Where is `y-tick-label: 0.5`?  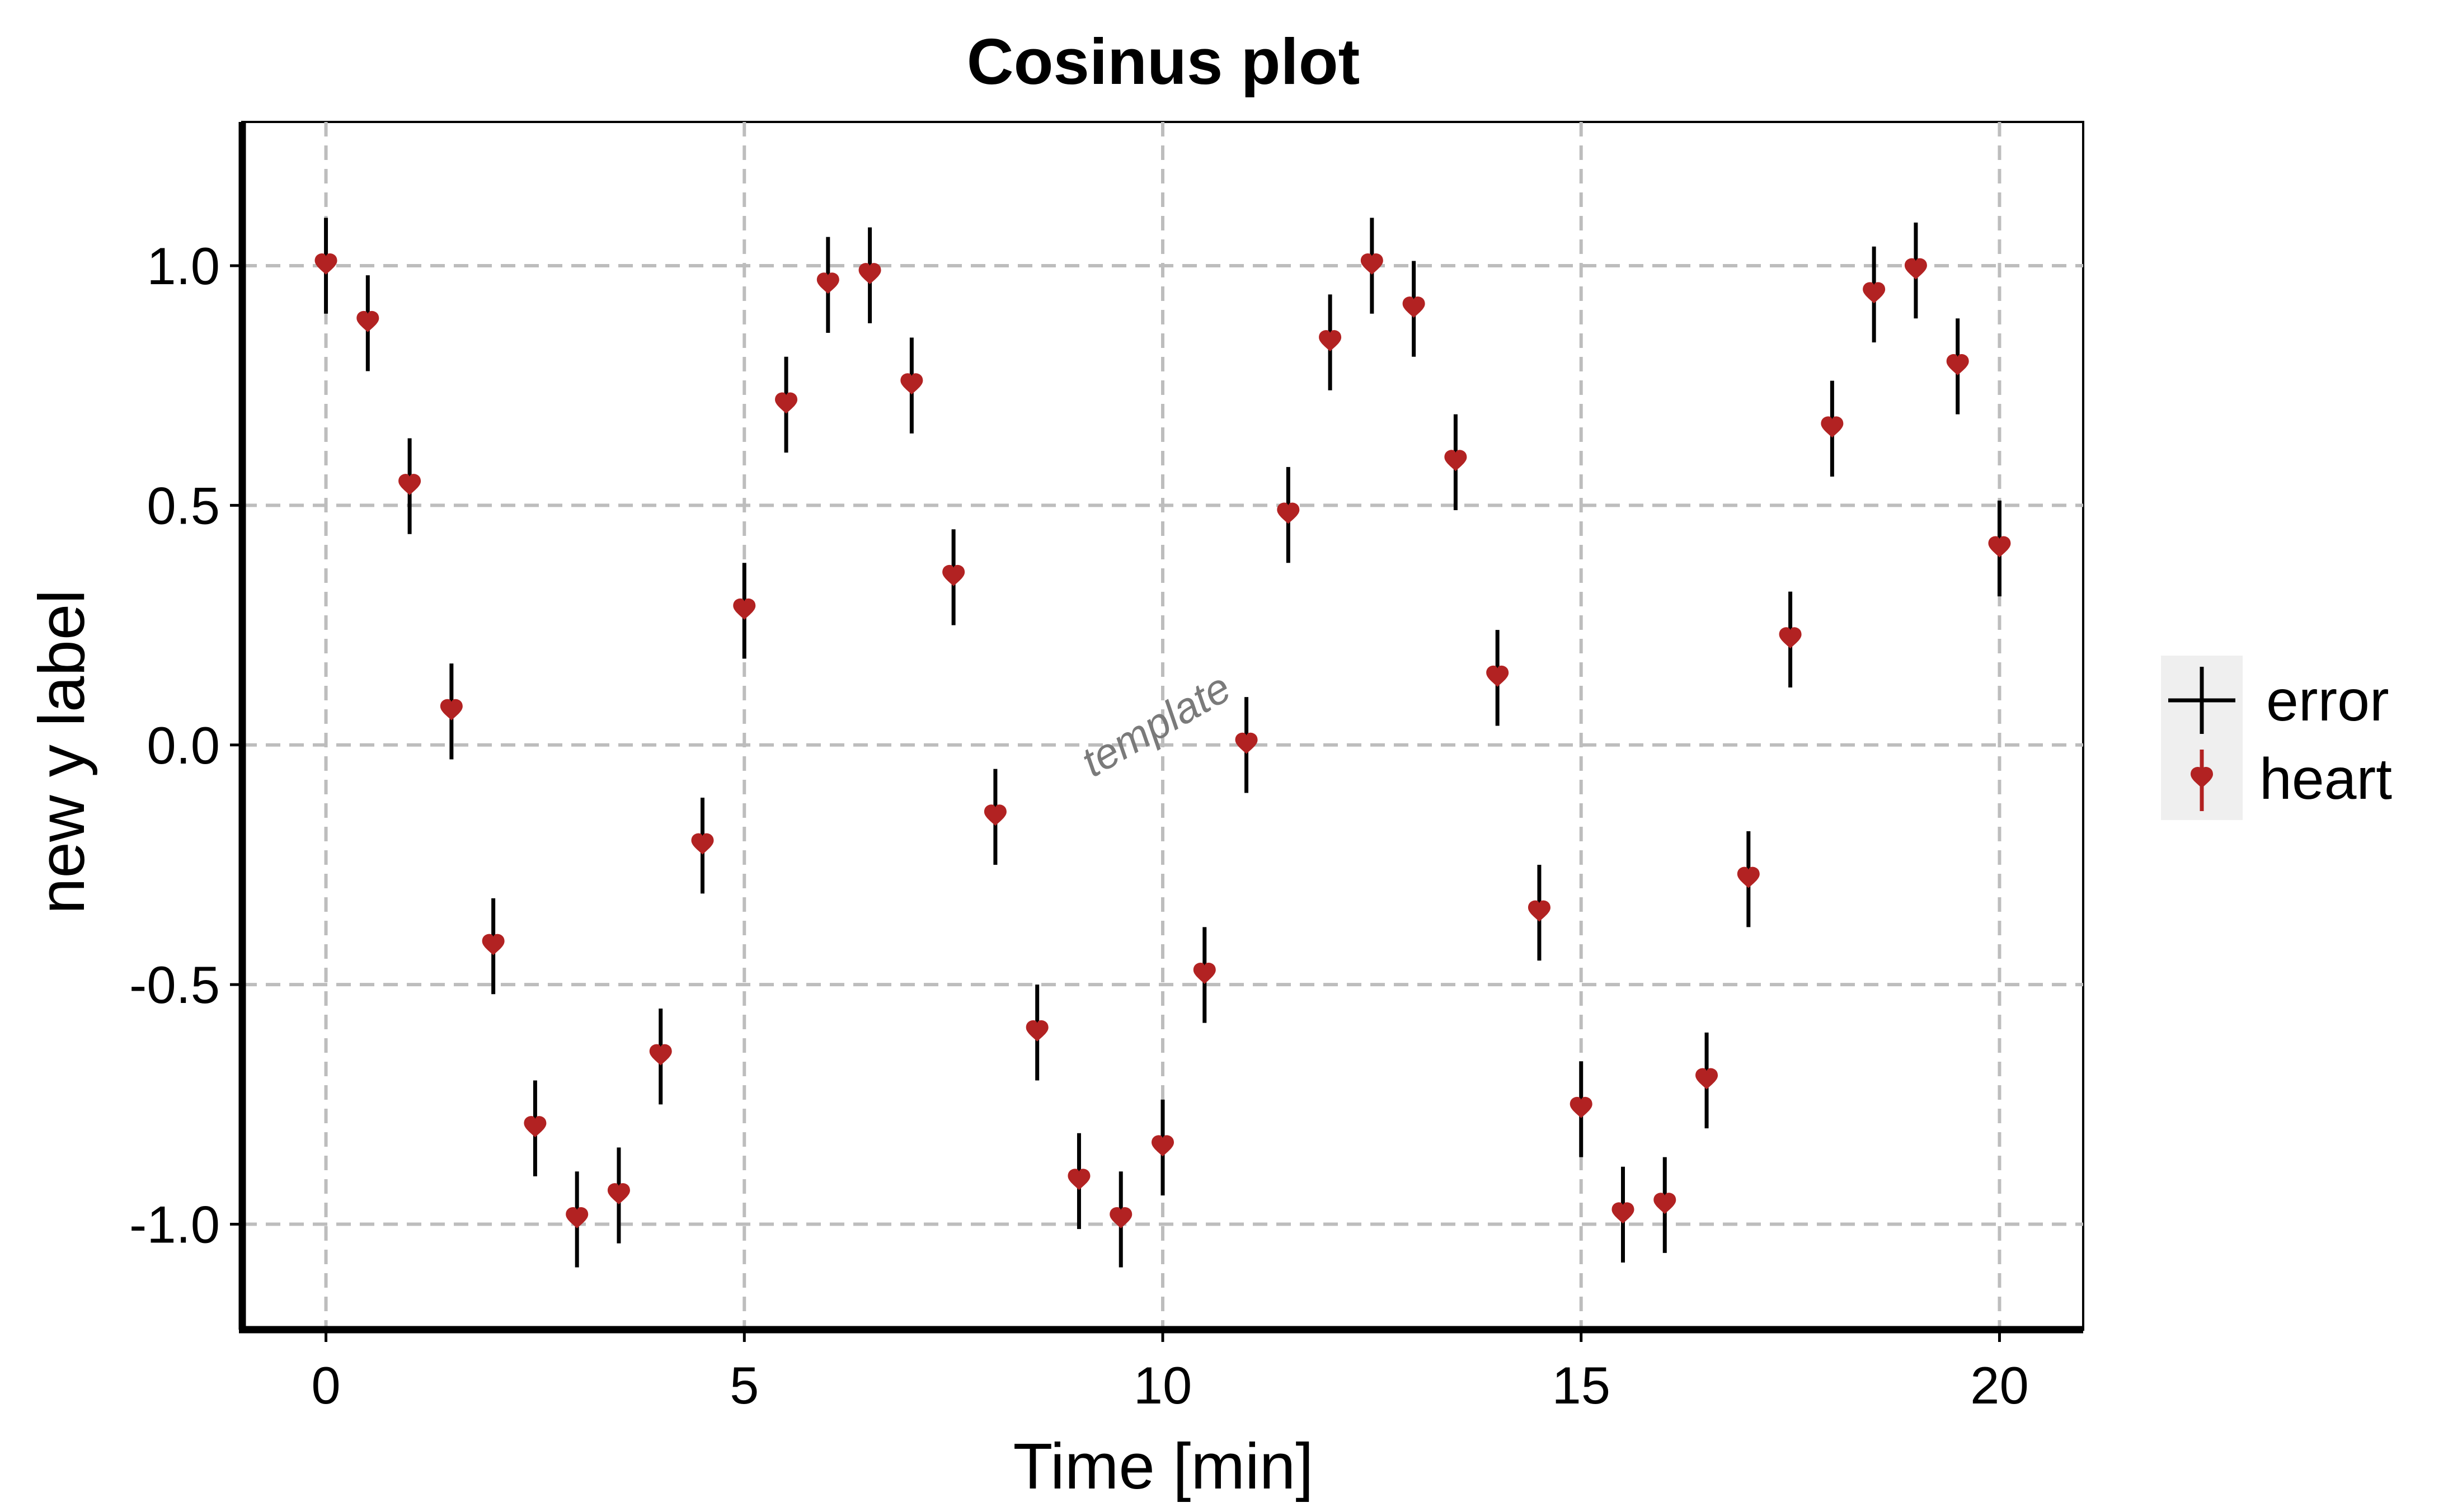 y-tick-label: 0.5 is located at coordinates (184, 506).